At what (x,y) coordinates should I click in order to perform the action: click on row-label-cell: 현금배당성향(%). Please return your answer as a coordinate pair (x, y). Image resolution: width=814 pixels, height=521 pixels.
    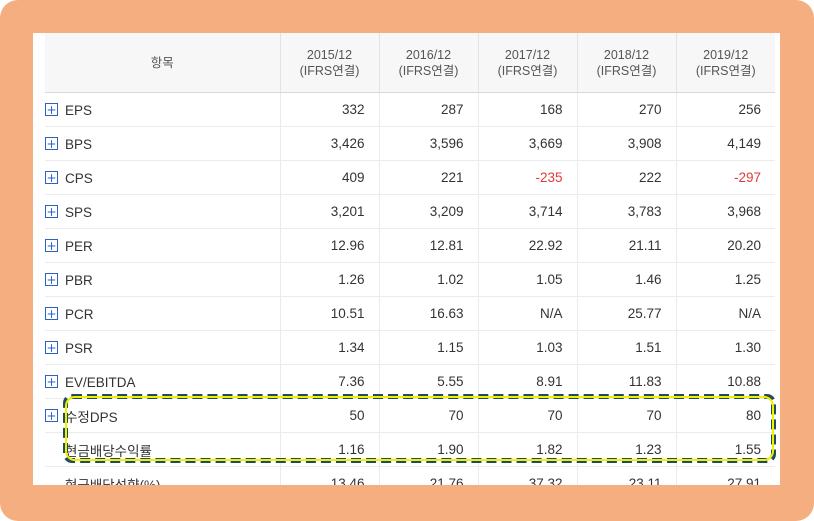
    Looking at the image, I should click on (163, 475).